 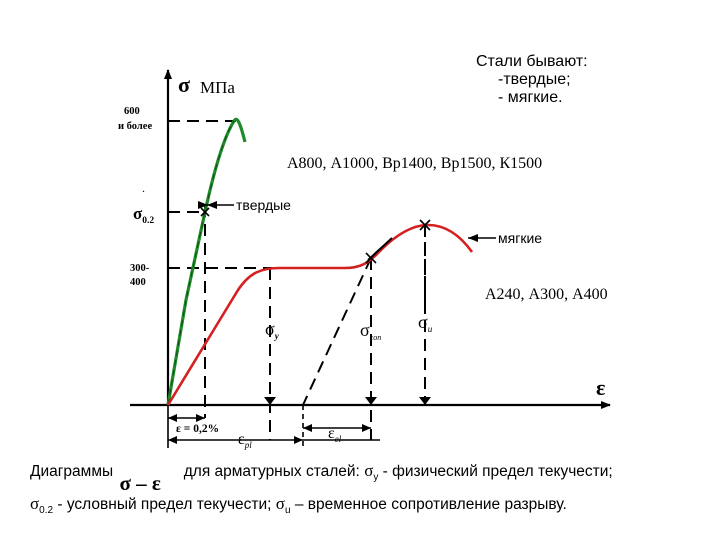 I want to click on dim-eps-el-arrow-l, so click(x=307, y=428).